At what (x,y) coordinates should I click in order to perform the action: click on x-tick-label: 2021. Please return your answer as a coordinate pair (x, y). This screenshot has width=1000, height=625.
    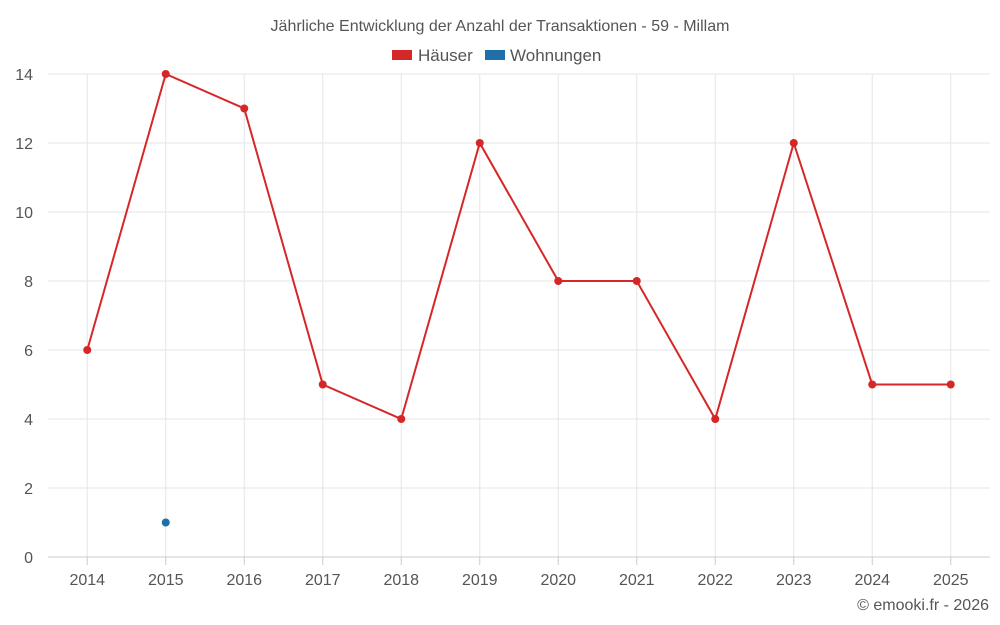
    Looking at the image, I should click on (637, 580).